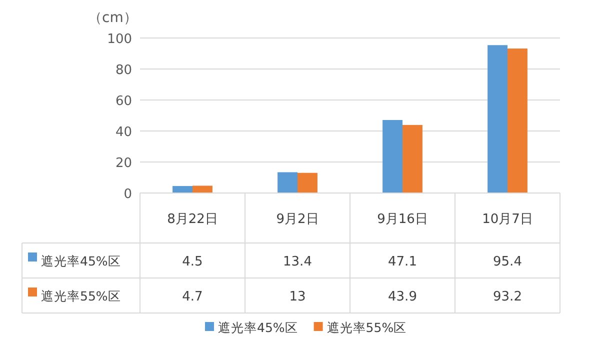  Describe the element at coordinates (192, 297) in the screenshot. I see `data-label: 4.7` at that location.